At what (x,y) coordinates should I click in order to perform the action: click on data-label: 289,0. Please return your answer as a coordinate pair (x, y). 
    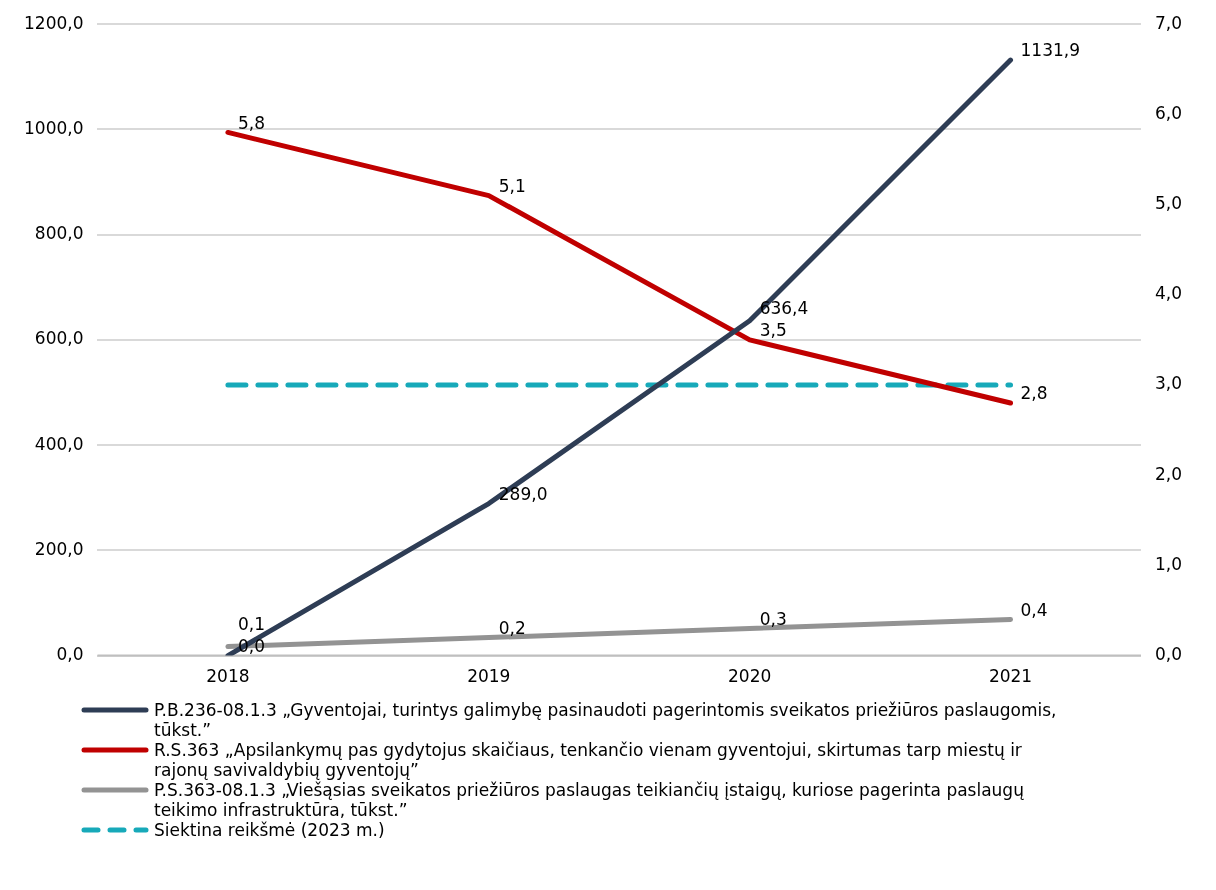
    Looking at the image, I should click on (523, 493).